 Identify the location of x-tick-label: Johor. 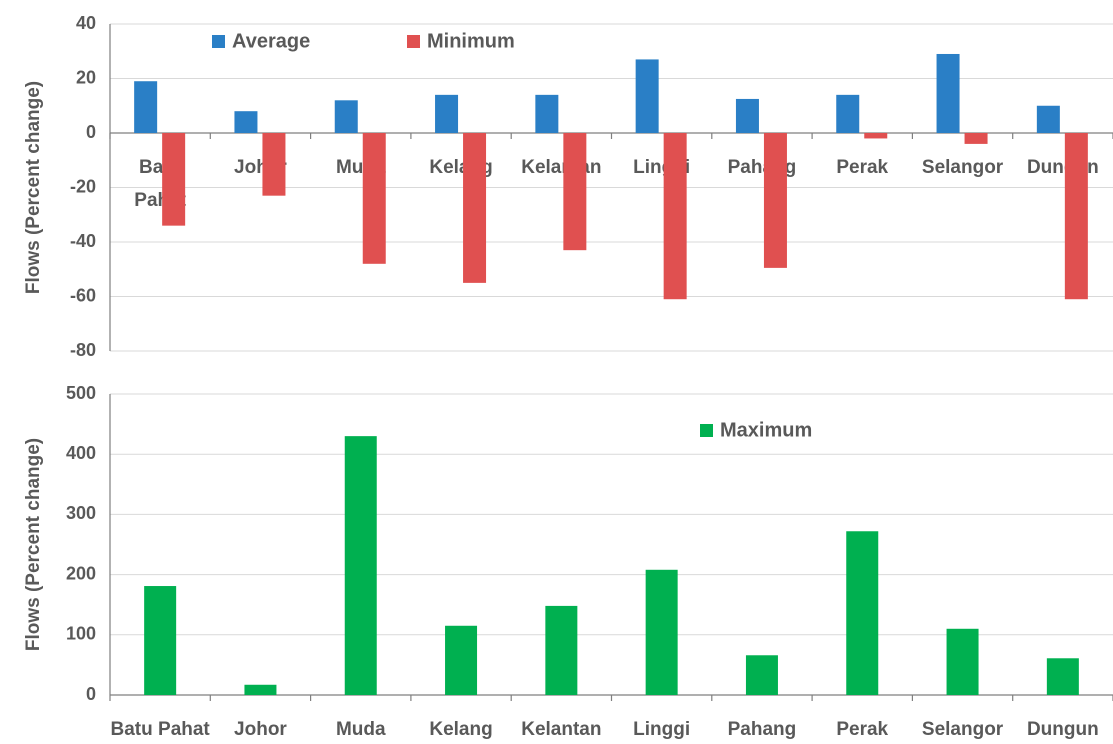
(260, 729).